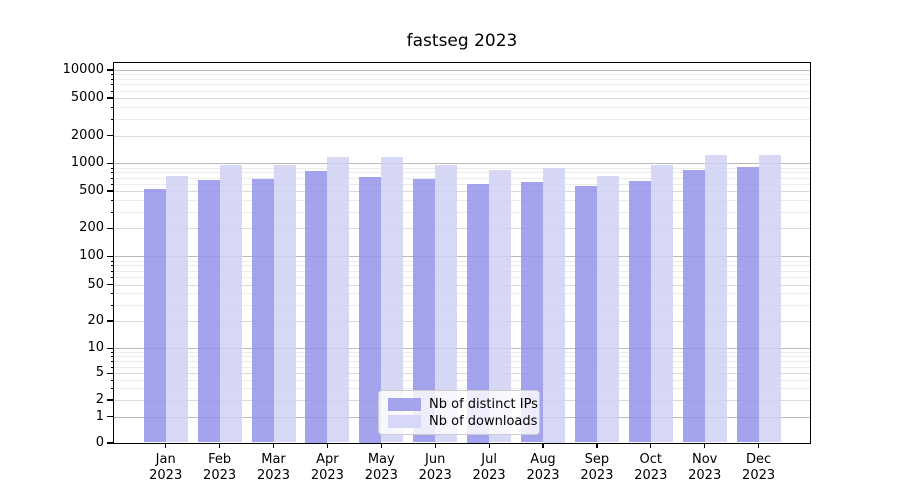 The width and height of the screenshot is (900, 500). Describe the element at coordinates (532, 312) in the screenshot. I see `bar-distinct-ips-aug` at that location.